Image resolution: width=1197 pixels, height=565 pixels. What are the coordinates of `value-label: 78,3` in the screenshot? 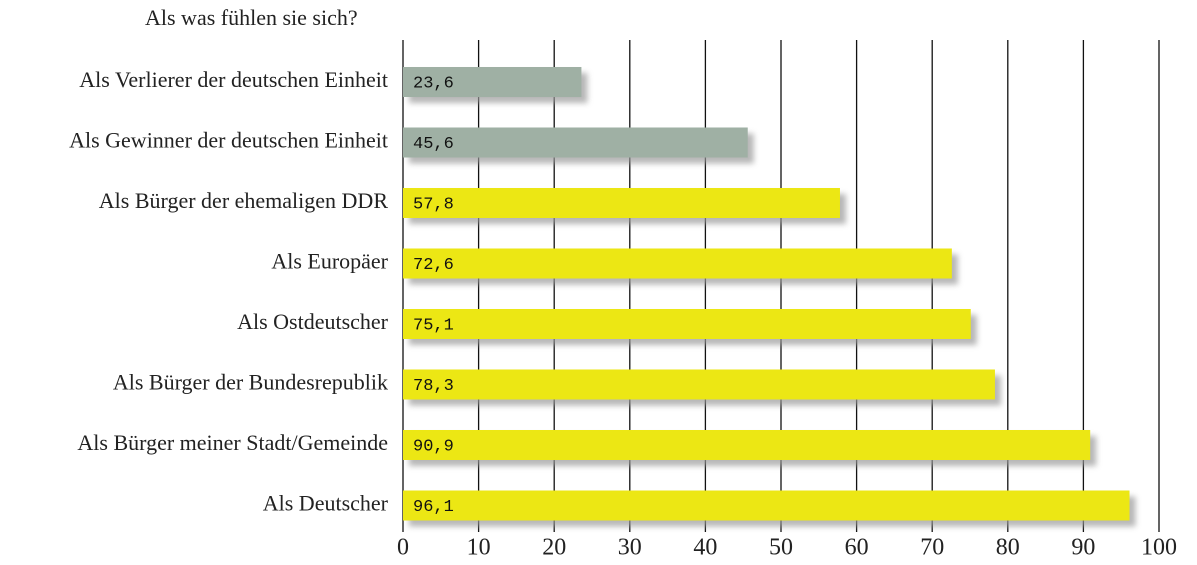 It's located at (433, 386).